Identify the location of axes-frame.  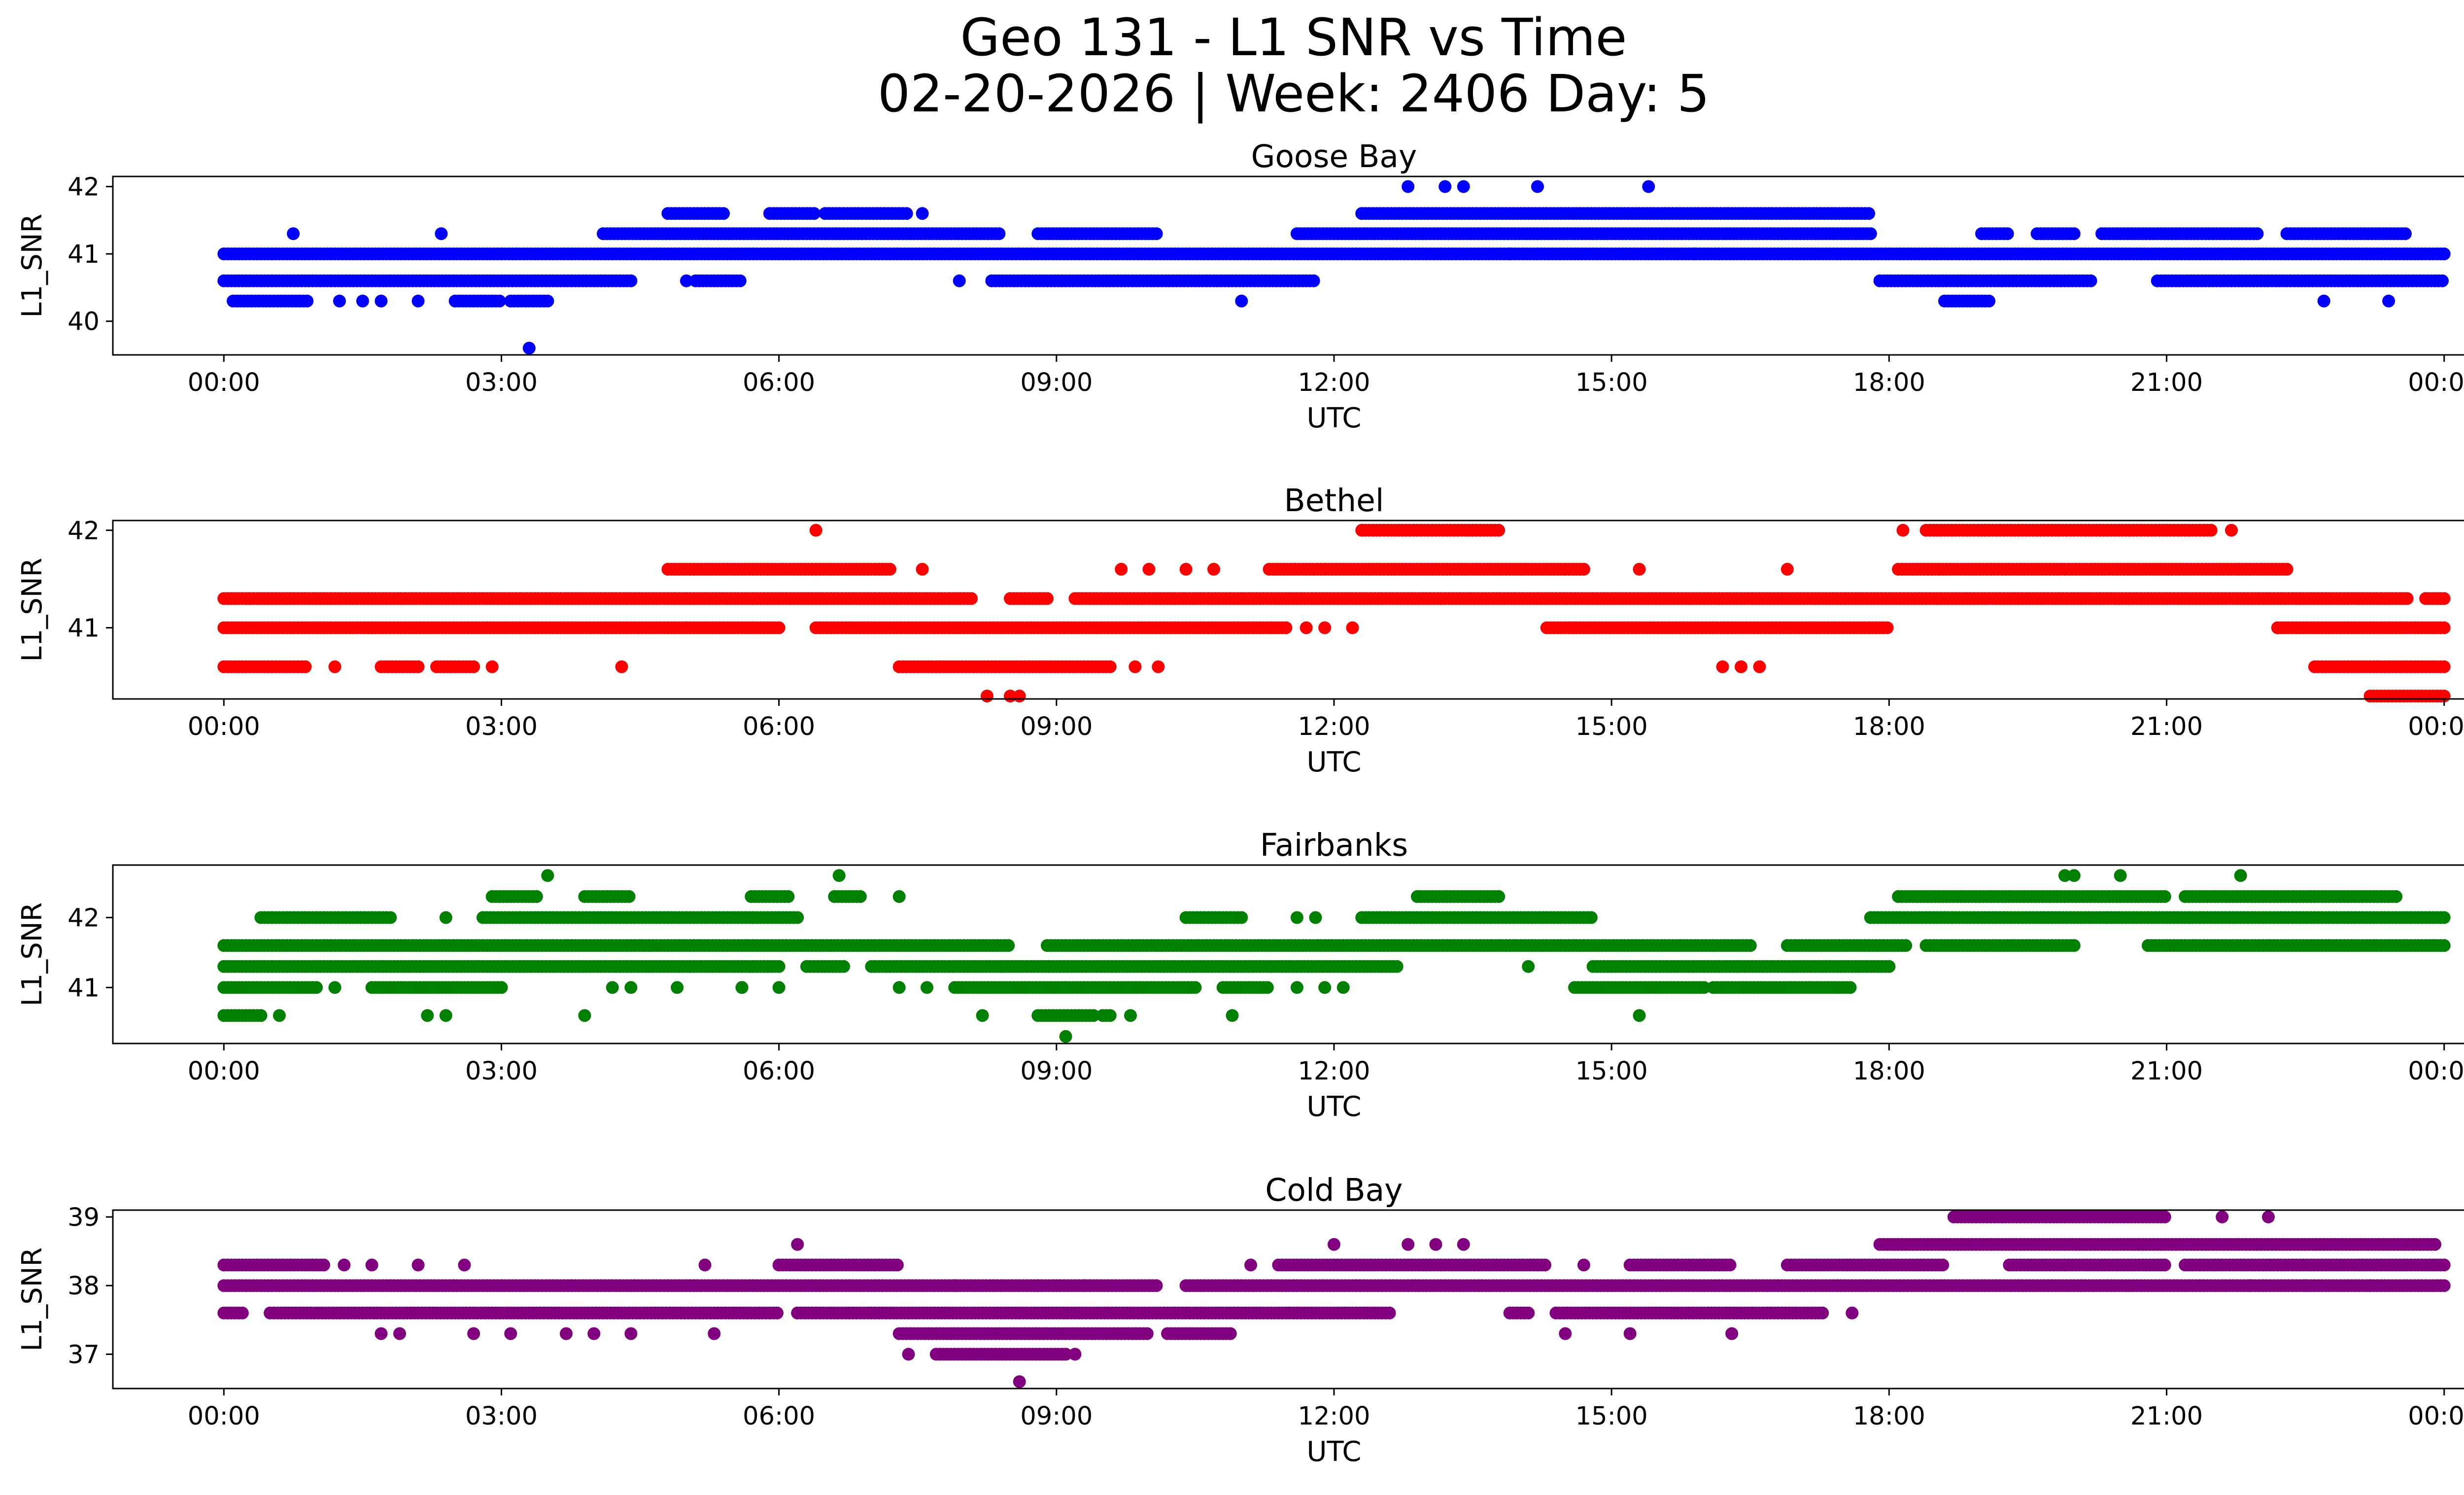
(1288, 265).